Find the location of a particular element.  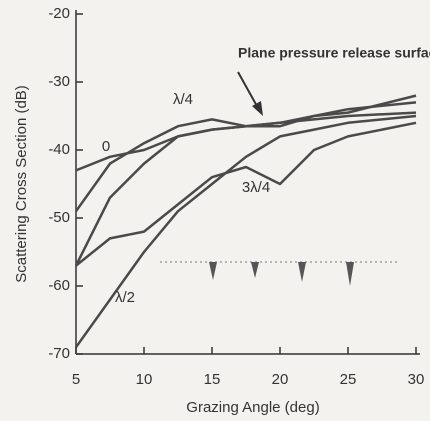

y-tick-label: -50 is located at coordinates (59, 217).